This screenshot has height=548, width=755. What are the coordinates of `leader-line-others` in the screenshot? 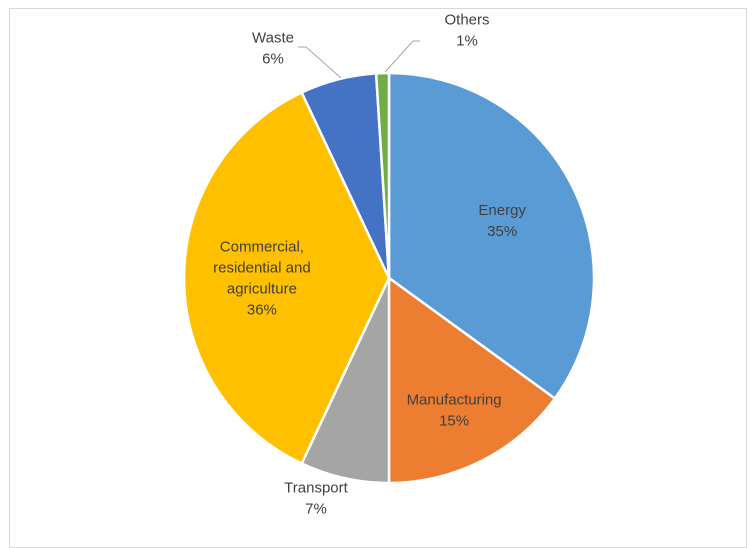 It's located at (402, 56).